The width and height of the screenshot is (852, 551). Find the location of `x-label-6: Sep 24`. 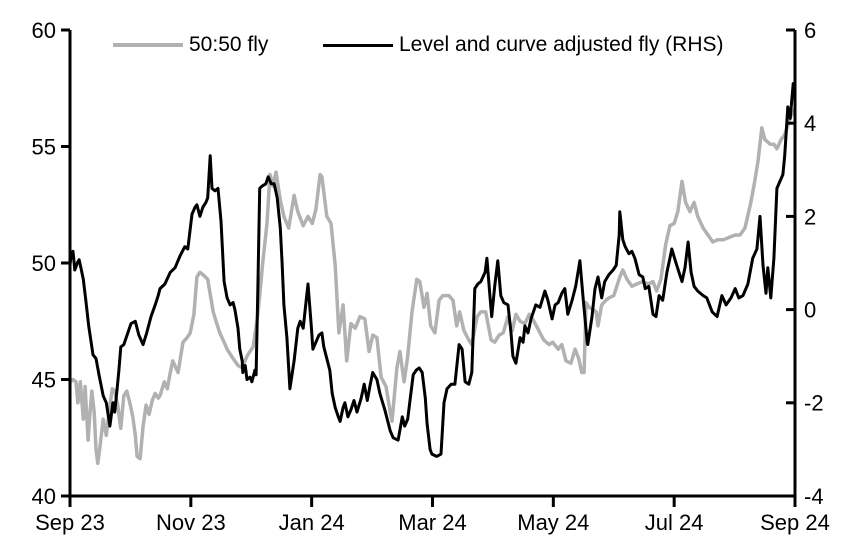

x-label-6: Sep 24 is located at coordinates (795, 522).